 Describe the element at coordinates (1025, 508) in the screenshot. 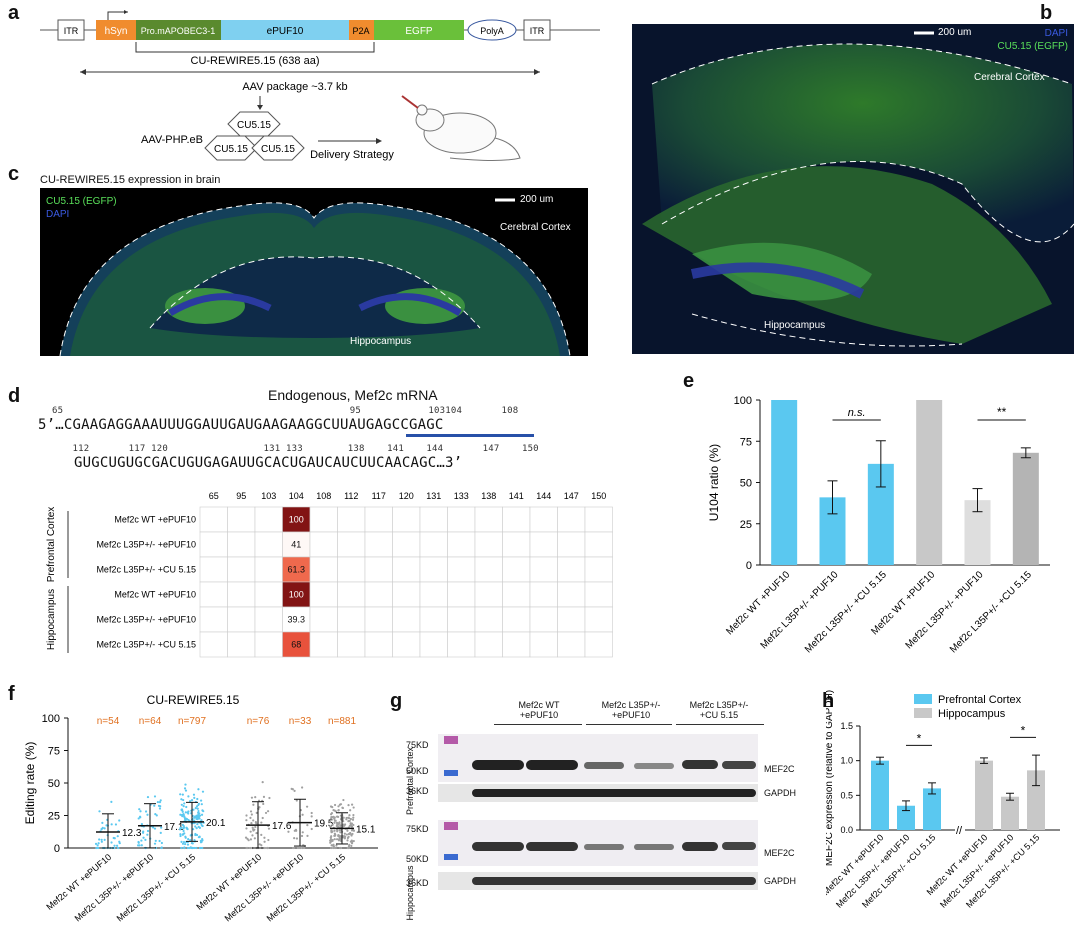

I see `e-bar` at that location.